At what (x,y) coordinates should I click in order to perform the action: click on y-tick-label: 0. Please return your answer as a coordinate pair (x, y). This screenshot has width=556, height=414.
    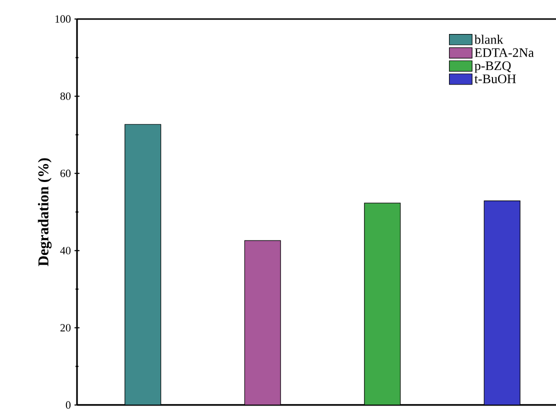
    Looking at the image, I should click on (68, 405).